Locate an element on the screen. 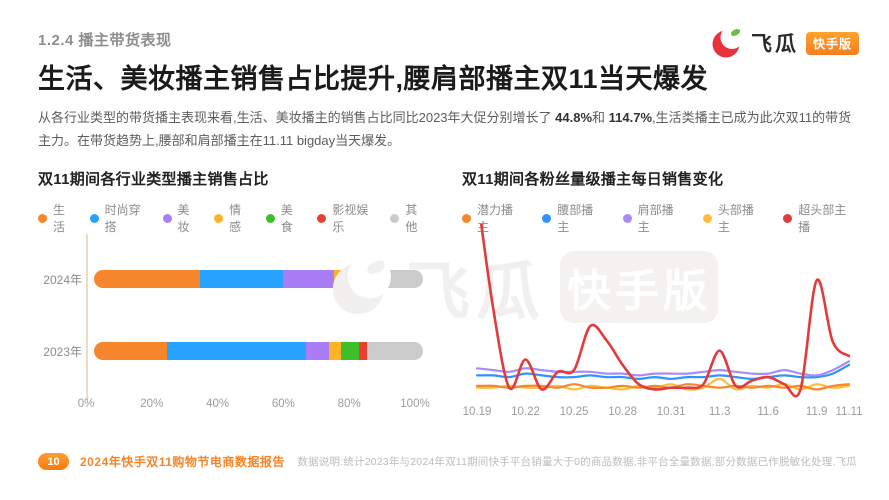 This screenshot has width=889, height=500. legend-label: 生活 is located at coordinates (59, 218).